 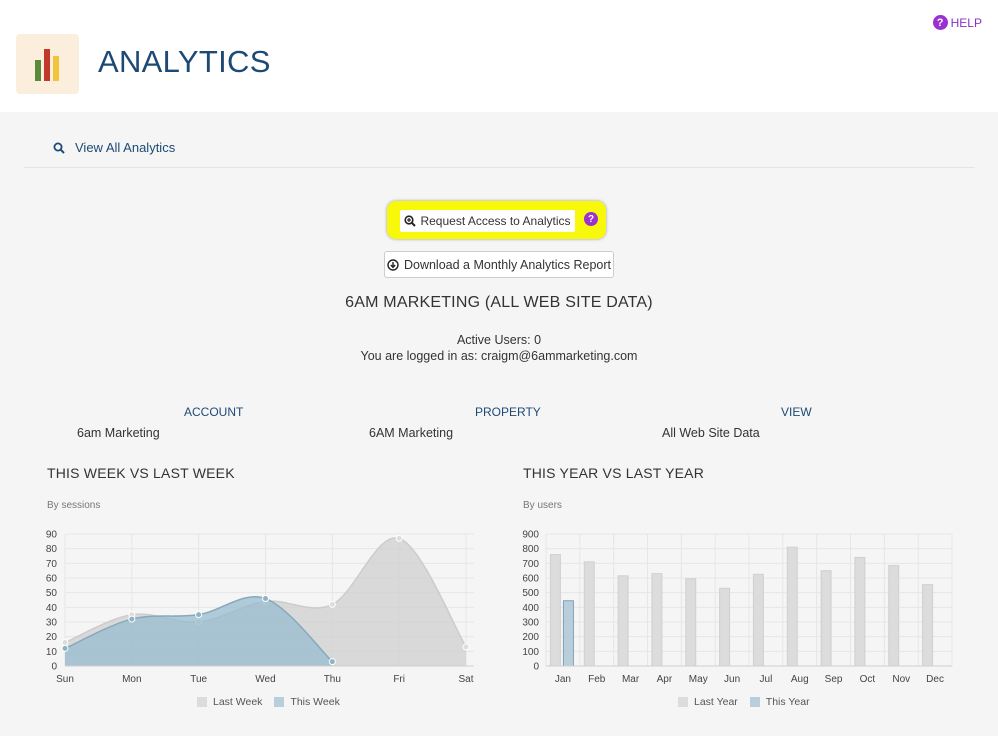 What do you see at coordinates (74, 505) in the screenshot?
I see `weekly-chart-subtitle: By sessions` at bounding box center [74, 505].